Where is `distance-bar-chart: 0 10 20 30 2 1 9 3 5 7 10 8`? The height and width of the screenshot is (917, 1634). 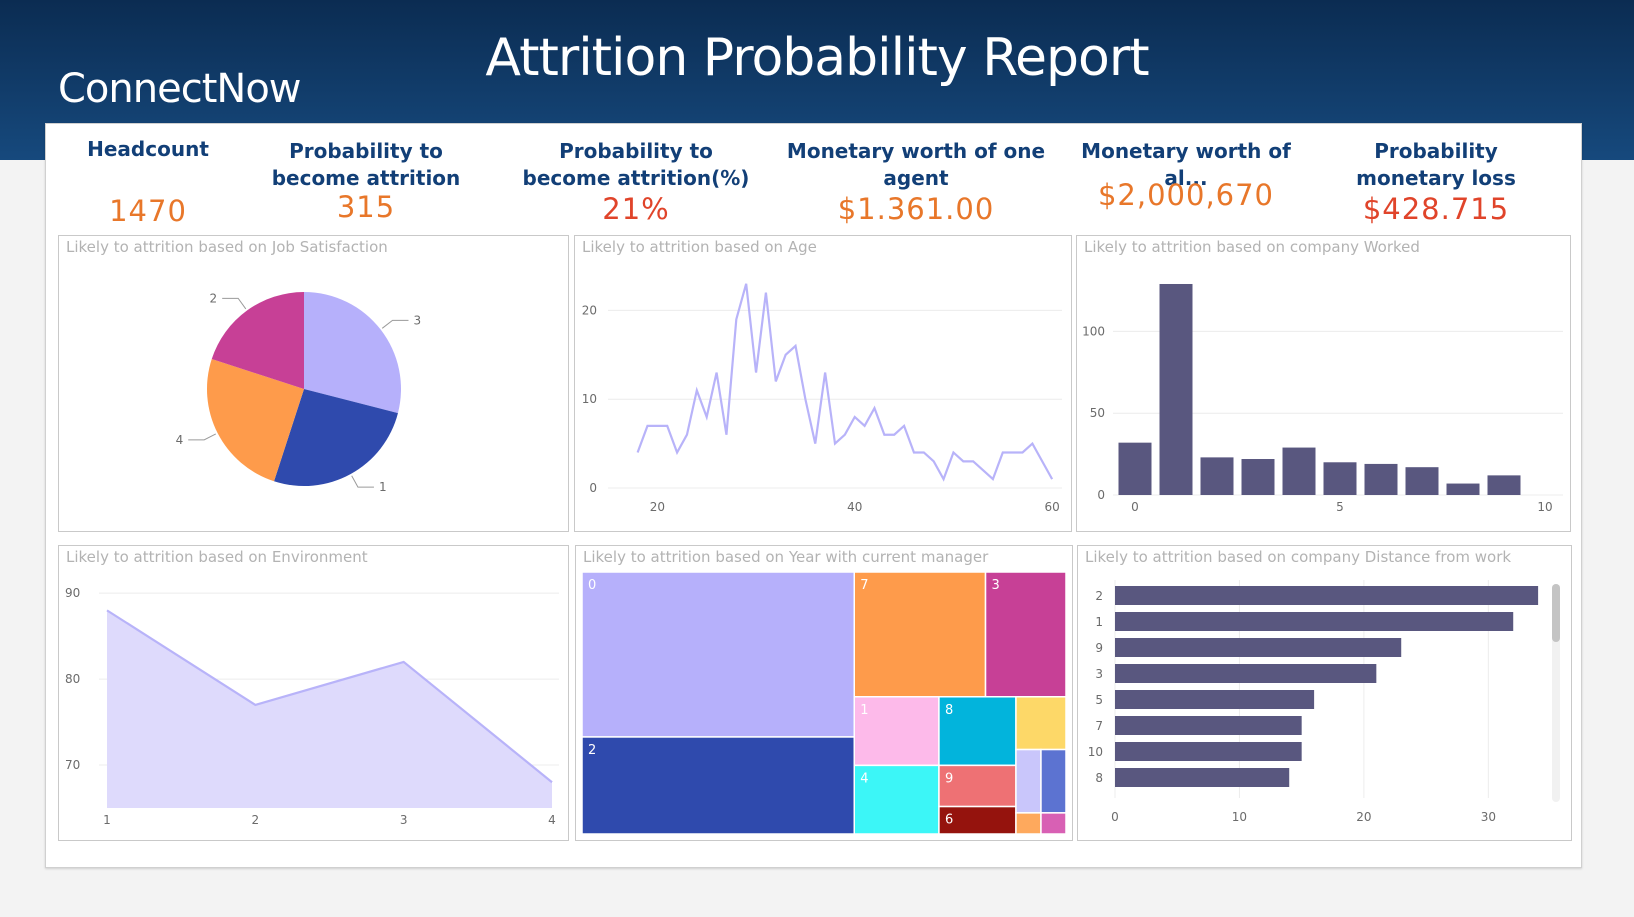 distance-bar-chart: 0 10 20 30 2 1 9 3 5 7 10 8 is located at coordinates (1324, 693).